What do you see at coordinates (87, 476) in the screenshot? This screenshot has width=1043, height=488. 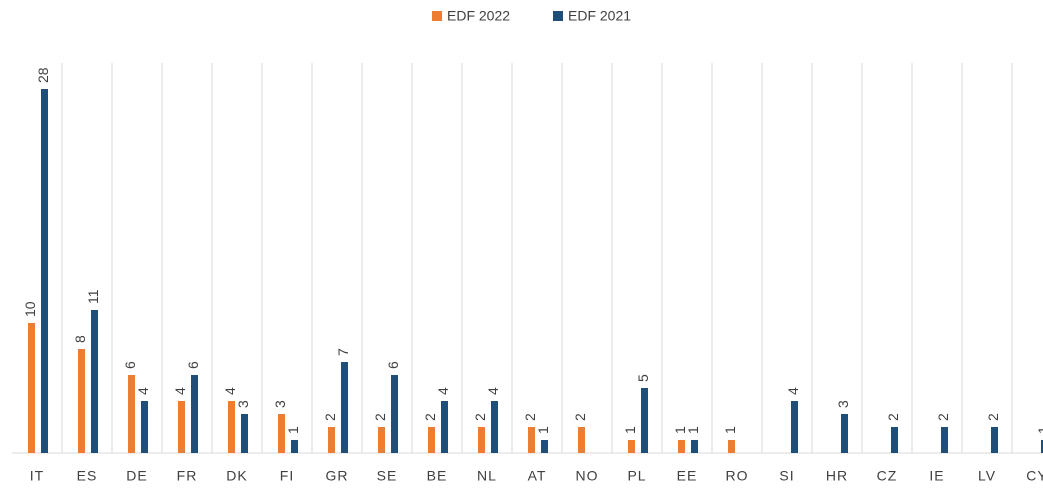 I see `x-tick-label: ES` at bounding box center [87, 476].